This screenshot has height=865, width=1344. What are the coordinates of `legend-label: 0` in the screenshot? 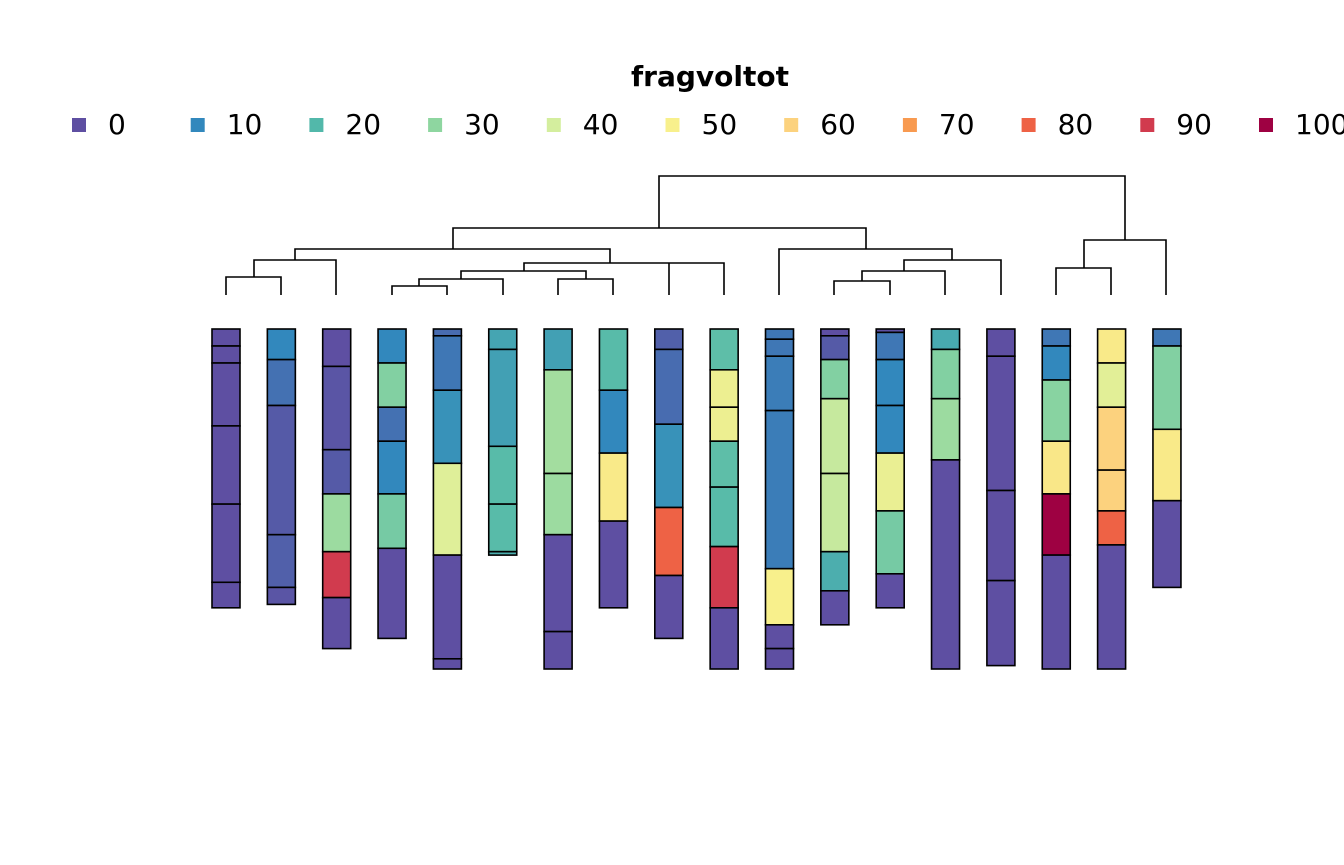 It's located at (117, 124).